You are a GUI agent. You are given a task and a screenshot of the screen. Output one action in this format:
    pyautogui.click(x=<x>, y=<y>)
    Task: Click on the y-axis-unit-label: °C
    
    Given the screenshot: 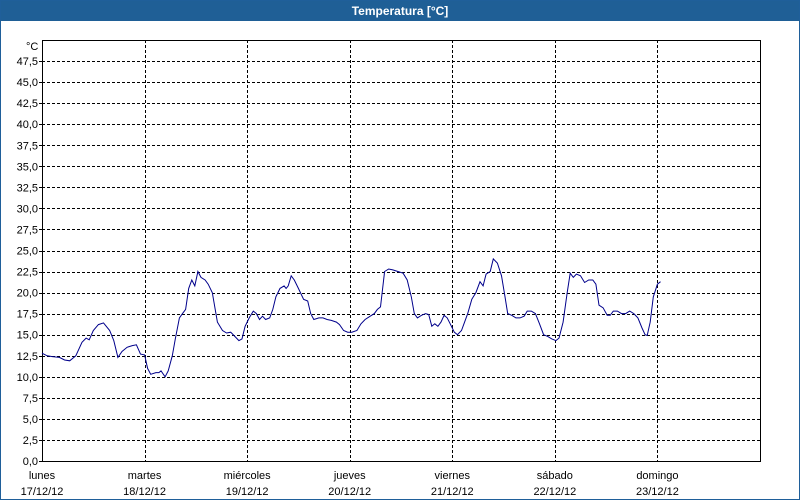 What is the action you would take?
    pyautogui.click(x=32, y=47)
    